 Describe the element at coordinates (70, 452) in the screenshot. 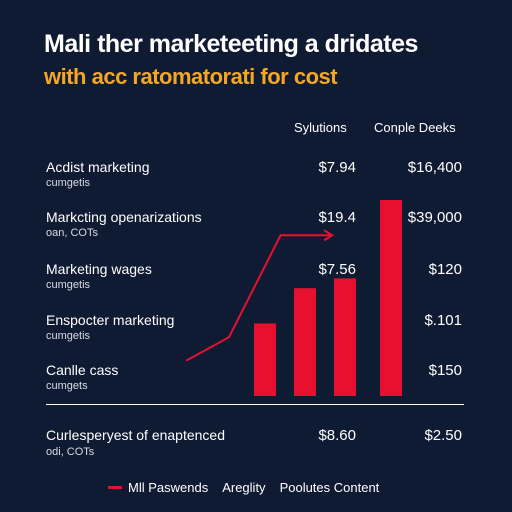

I see `total-sub: odi, COTs` at that location.